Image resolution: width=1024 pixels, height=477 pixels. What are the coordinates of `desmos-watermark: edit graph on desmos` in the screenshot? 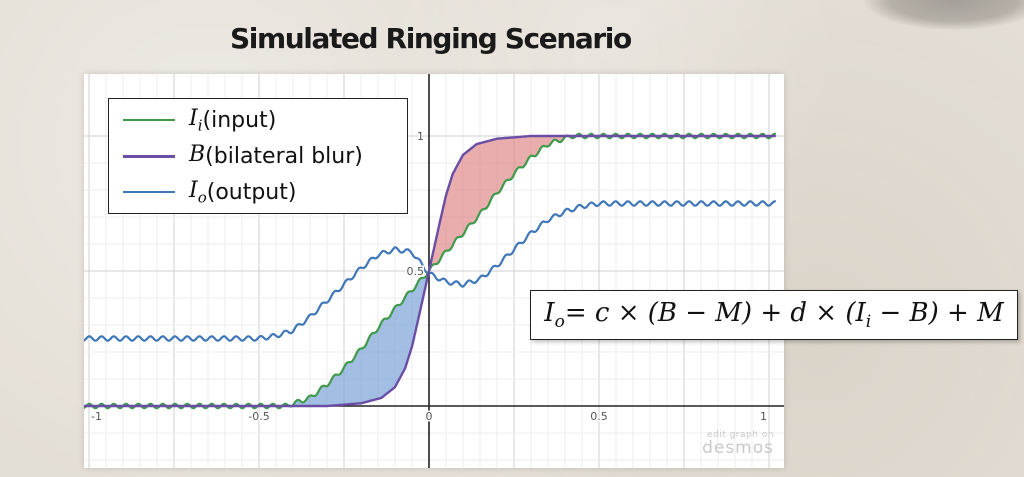 It's located at (738, 444).